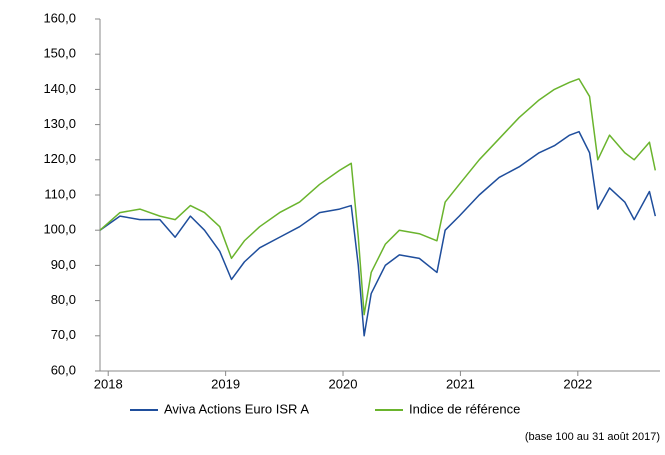 The height and width of the screenshot is (455, 665). I want to click on y-tick-label: 160,0, so click(59, 17).